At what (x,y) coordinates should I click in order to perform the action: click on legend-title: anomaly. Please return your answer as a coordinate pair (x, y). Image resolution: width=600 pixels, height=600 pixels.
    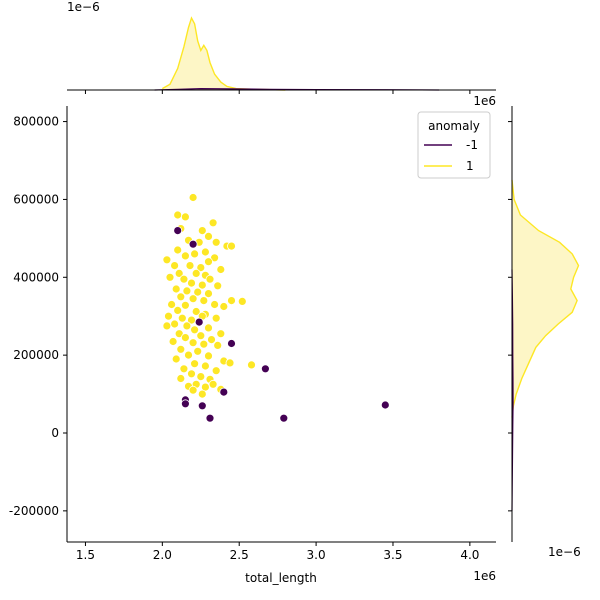
    Looking at the image, I should click on (454, 126).